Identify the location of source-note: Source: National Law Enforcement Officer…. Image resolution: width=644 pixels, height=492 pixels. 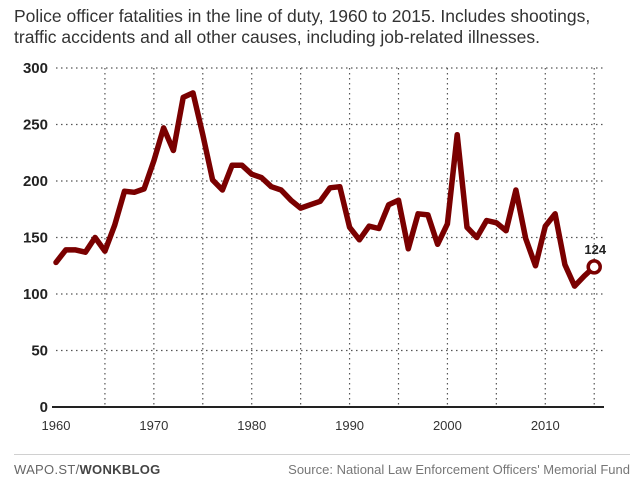
(459, 469).